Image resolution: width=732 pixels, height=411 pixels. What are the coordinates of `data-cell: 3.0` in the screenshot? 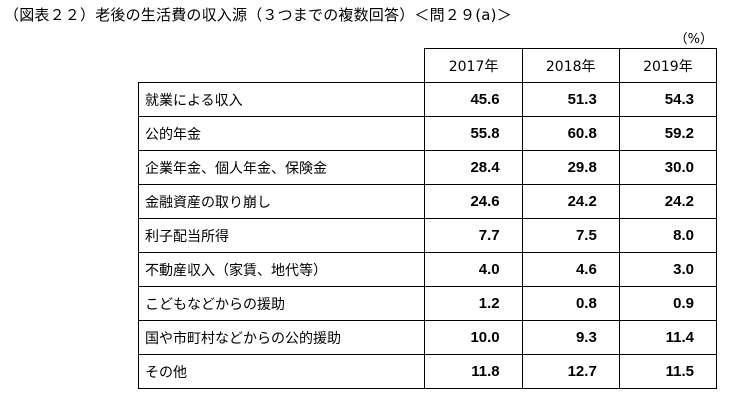 It's located at (668, 269).